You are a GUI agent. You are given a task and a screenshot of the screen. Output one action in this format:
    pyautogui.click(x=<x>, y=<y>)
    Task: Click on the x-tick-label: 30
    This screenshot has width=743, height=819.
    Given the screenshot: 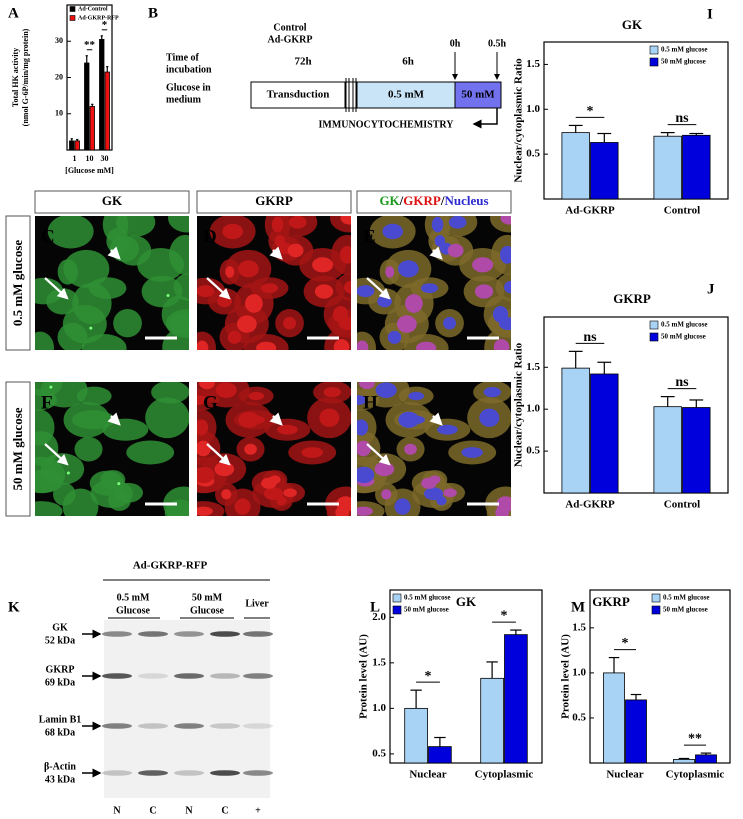 What is the action you would take?
    pyautogui.click(x=105, y=158)
    